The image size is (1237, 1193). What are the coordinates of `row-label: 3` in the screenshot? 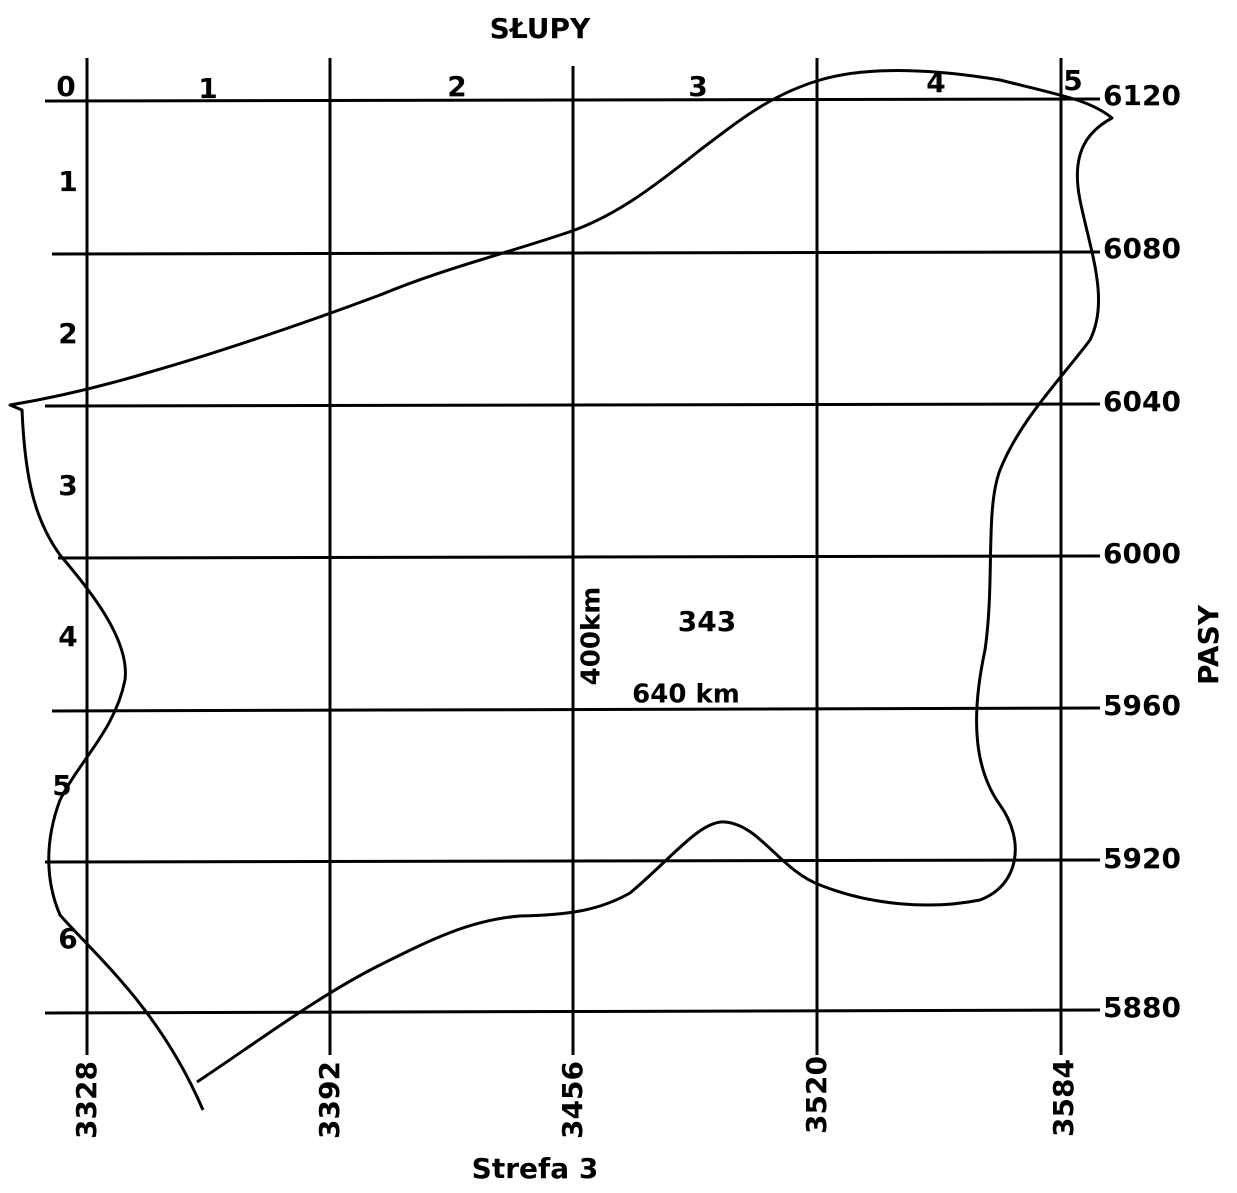 It's located at (67, 485).